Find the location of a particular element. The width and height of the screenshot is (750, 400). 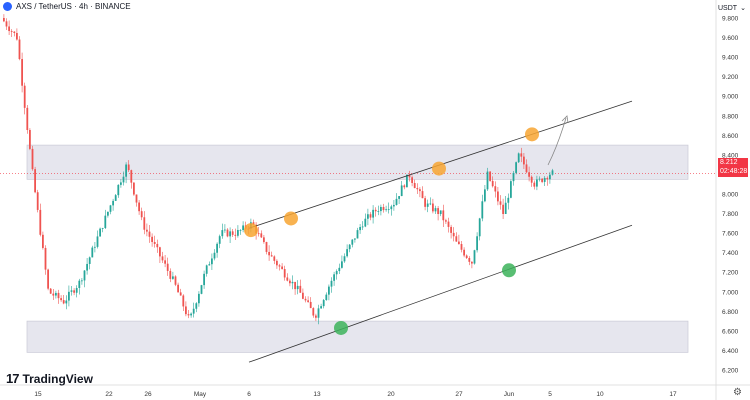

tradingview-mark-icon: 17 is located at coordinates (13, 378).